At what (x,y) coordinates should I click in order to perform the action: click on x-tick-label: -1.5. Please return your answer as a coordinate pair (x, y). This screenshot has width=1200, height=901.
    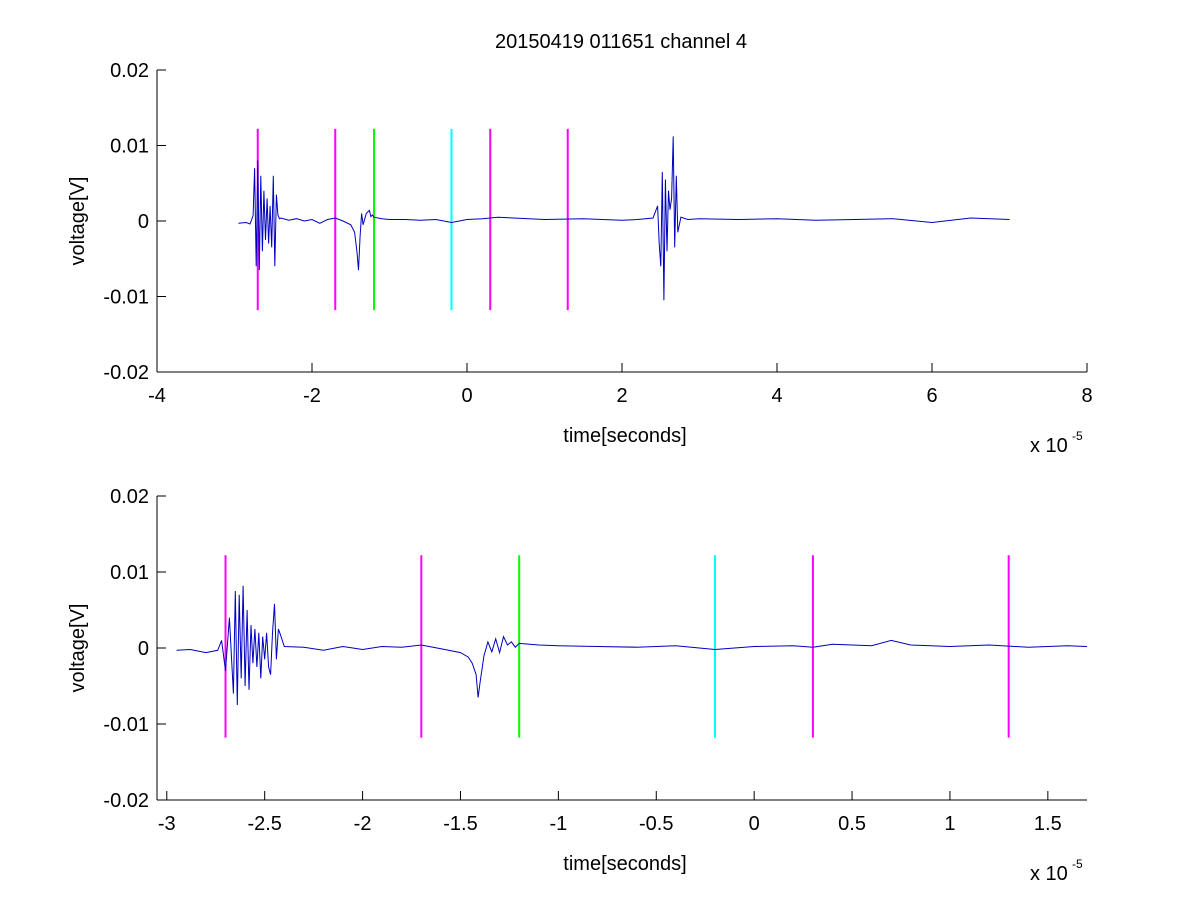
    Looking at the image, I should click on (460, 824).